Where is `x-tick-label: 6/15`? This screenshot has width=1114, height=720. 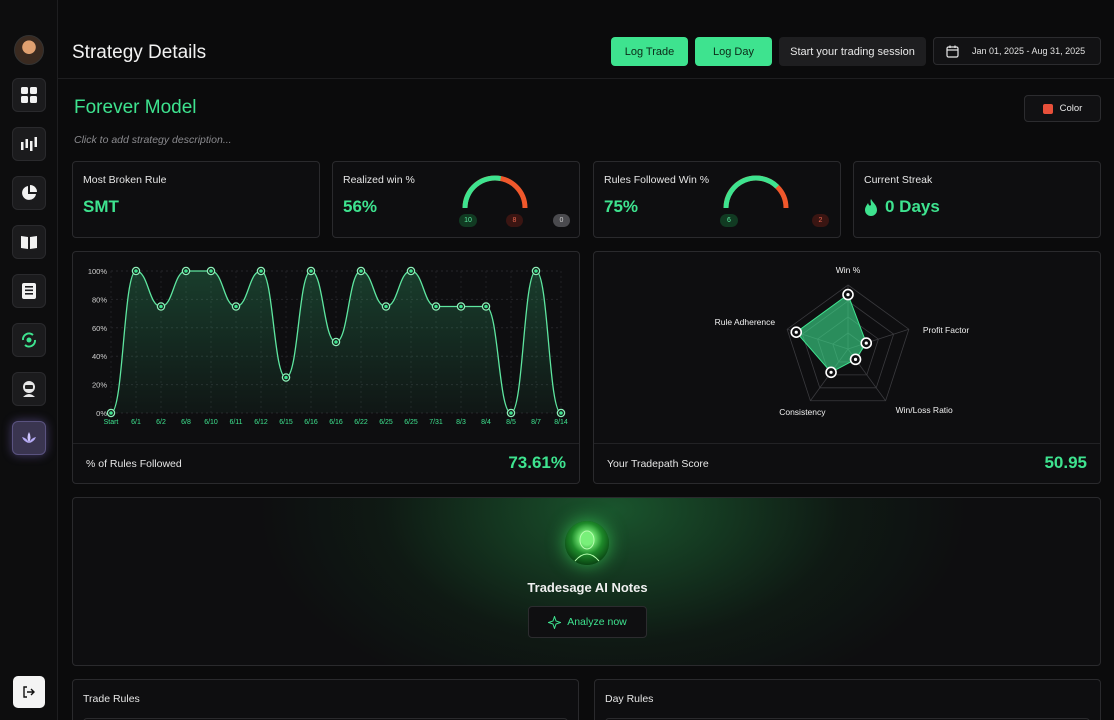
x-tick-label: 6/15 is located at coordinates (286, 422).